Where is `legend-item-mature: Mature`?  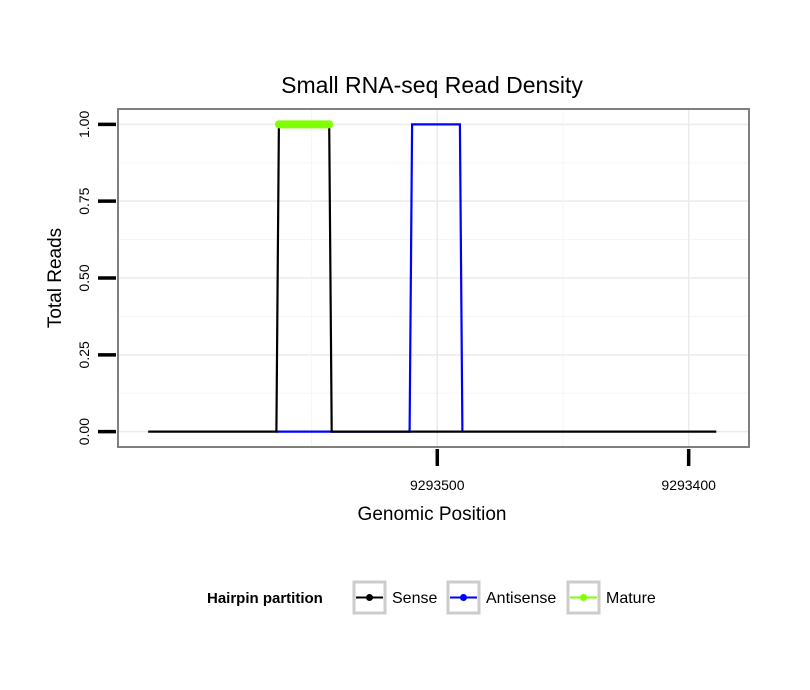 legend-item-mature: Mature is located at coordinates (611, 597).